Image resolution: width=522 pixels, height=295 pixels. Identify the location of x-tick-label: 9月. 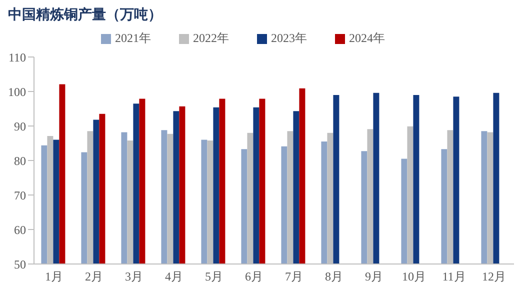
(374, 277).